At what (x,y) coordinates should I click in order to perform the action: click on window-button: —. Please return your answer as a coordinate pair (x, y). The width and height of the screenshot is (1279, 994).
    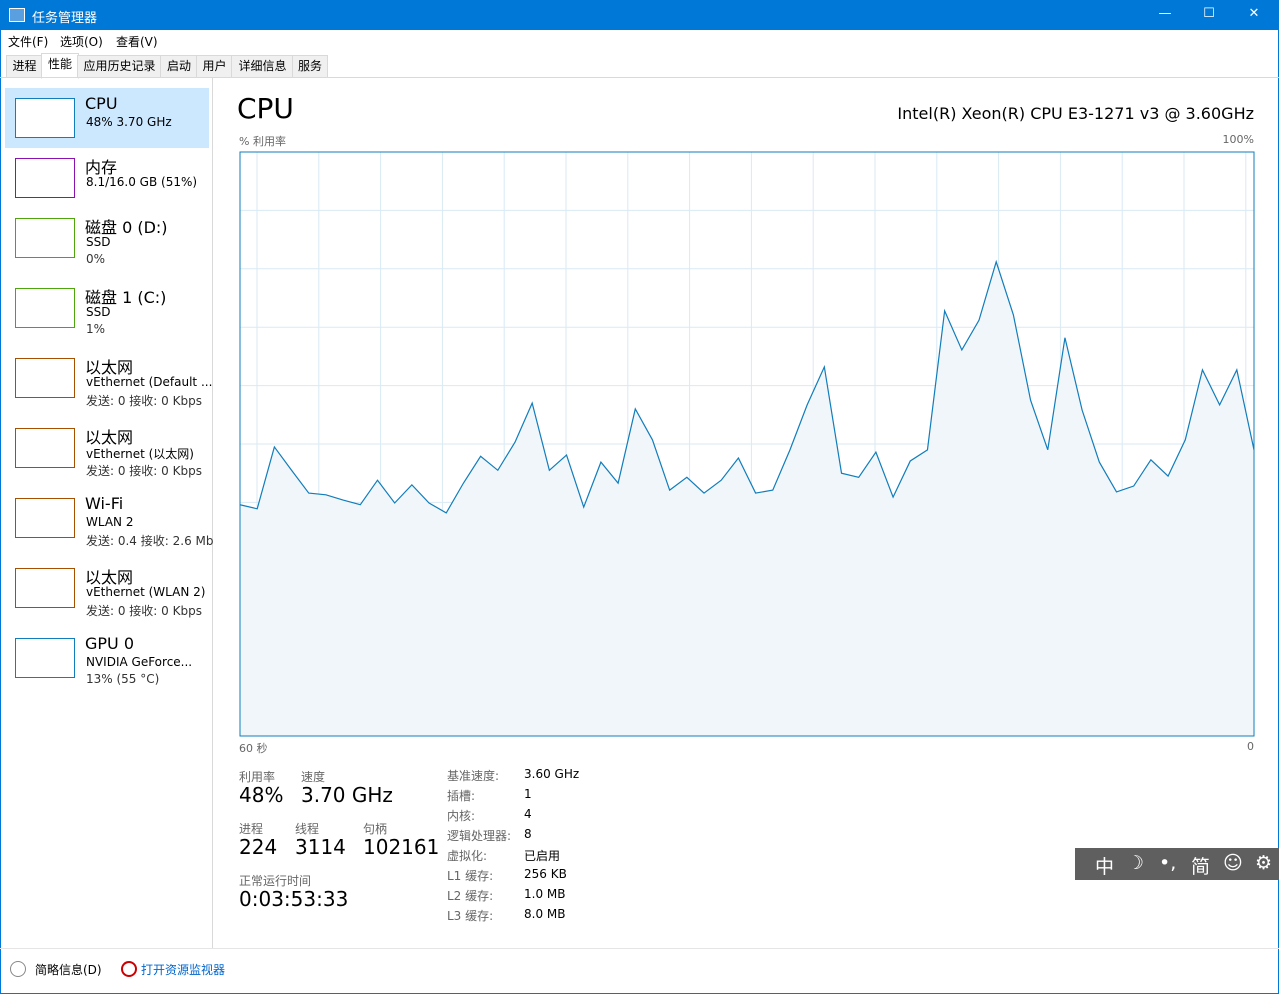
    Looking at the image, I should click on (1165, 13).